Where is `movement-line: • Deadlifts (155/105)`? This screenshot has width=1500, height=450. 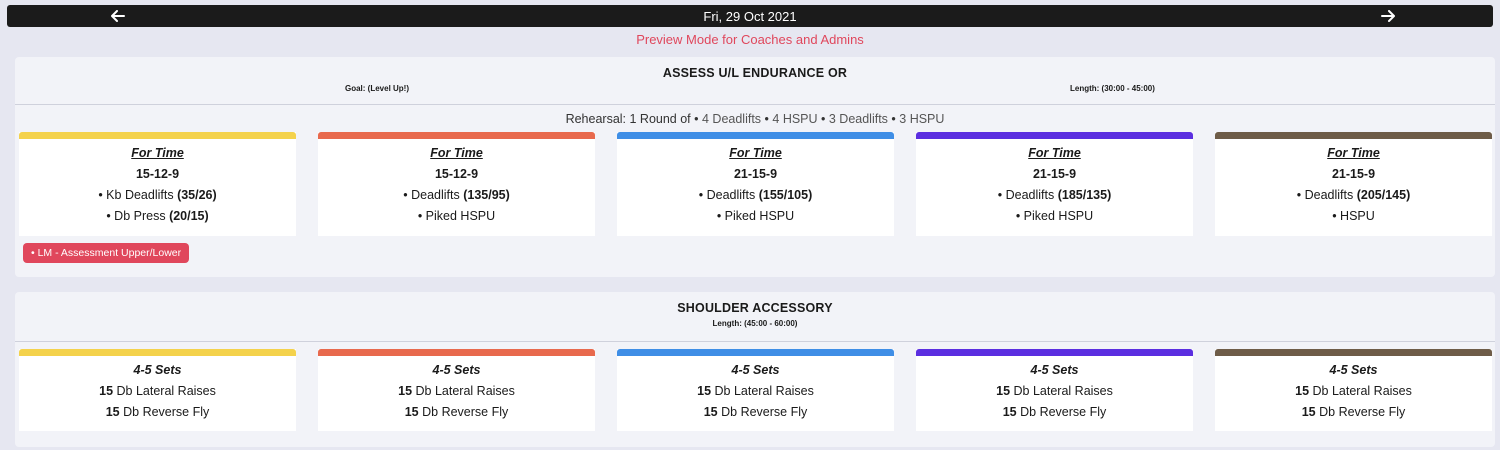 movement-line: • Deadlifts (155/105) is located at coordinates (755, 195).